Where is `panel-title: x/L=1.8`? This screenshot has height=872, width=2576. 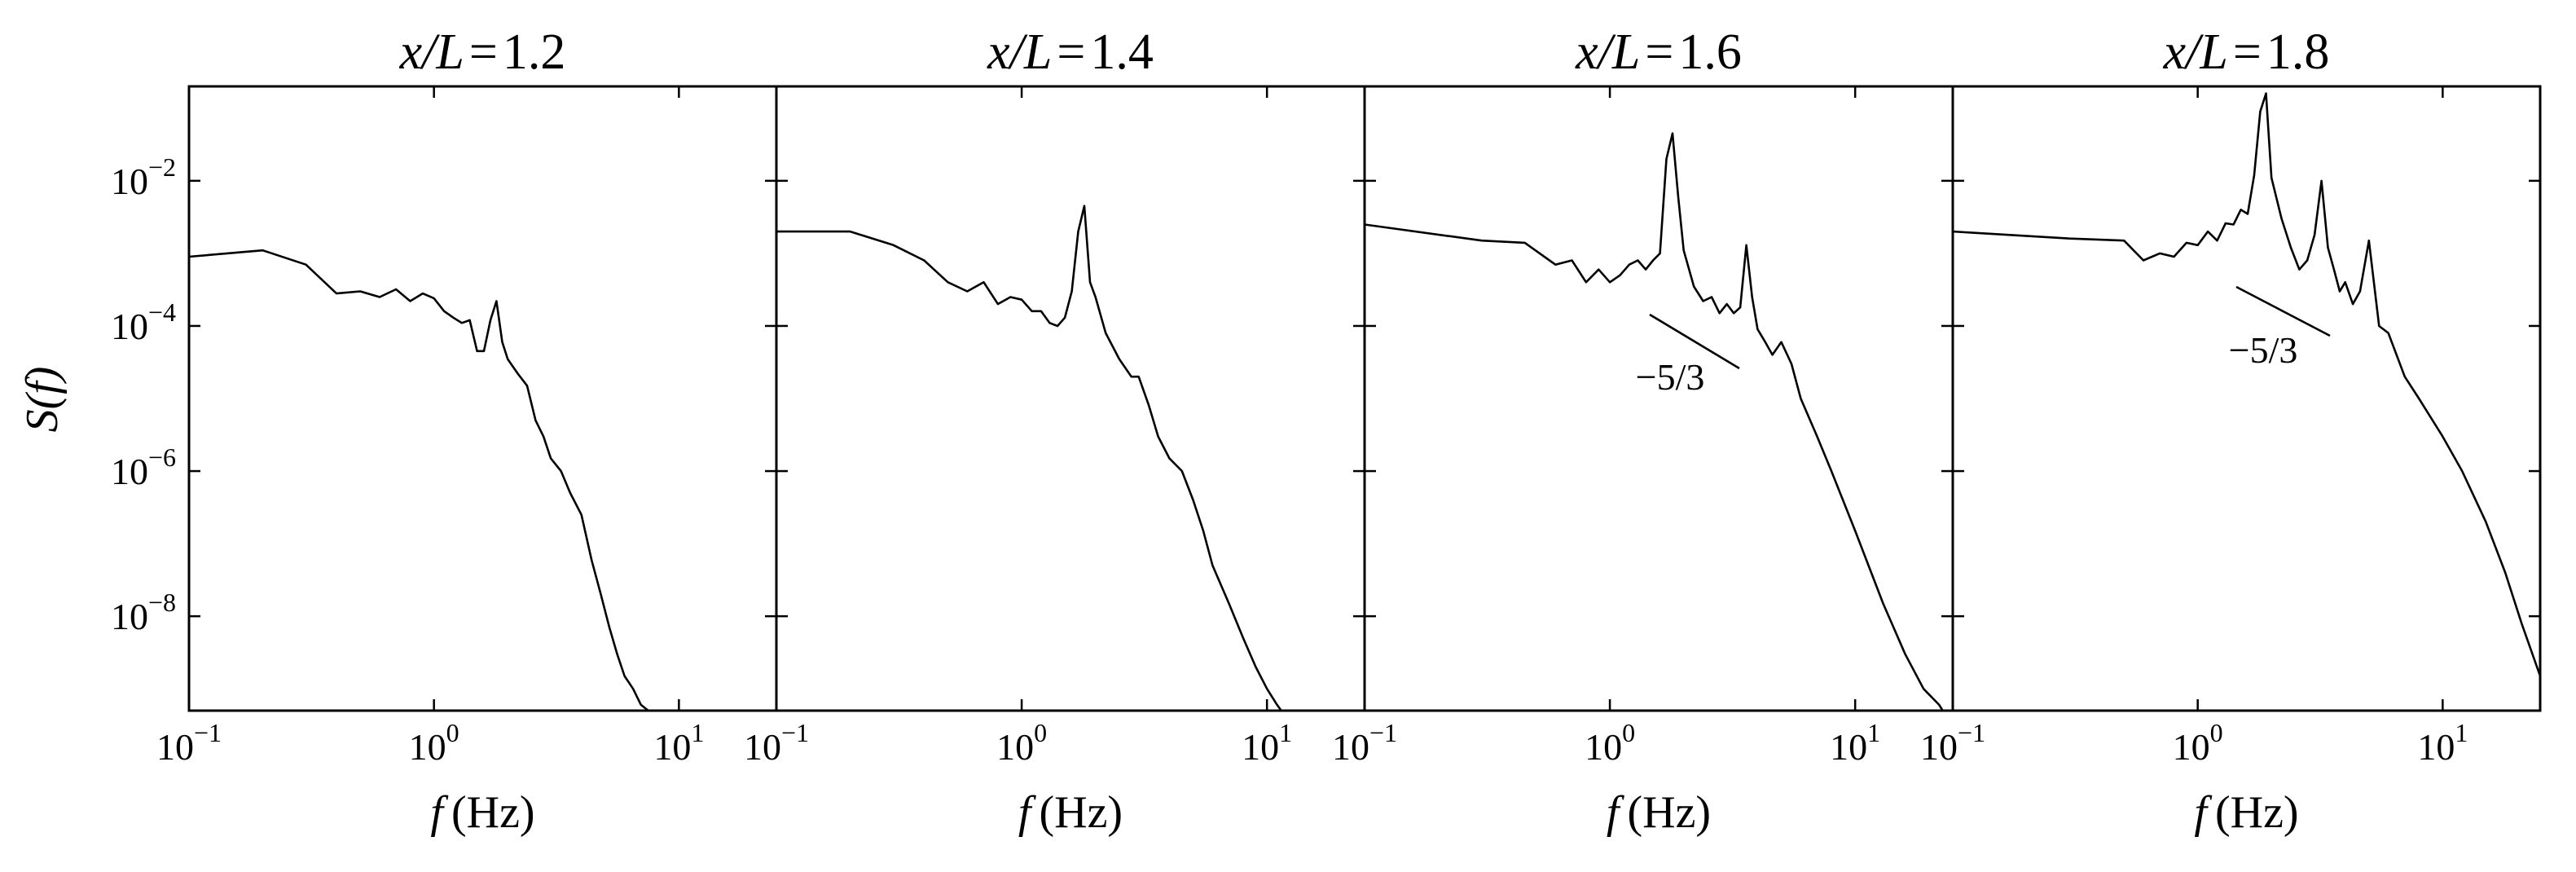
panel-title: x/L=1.8 is located at coordinates (2246, 52).